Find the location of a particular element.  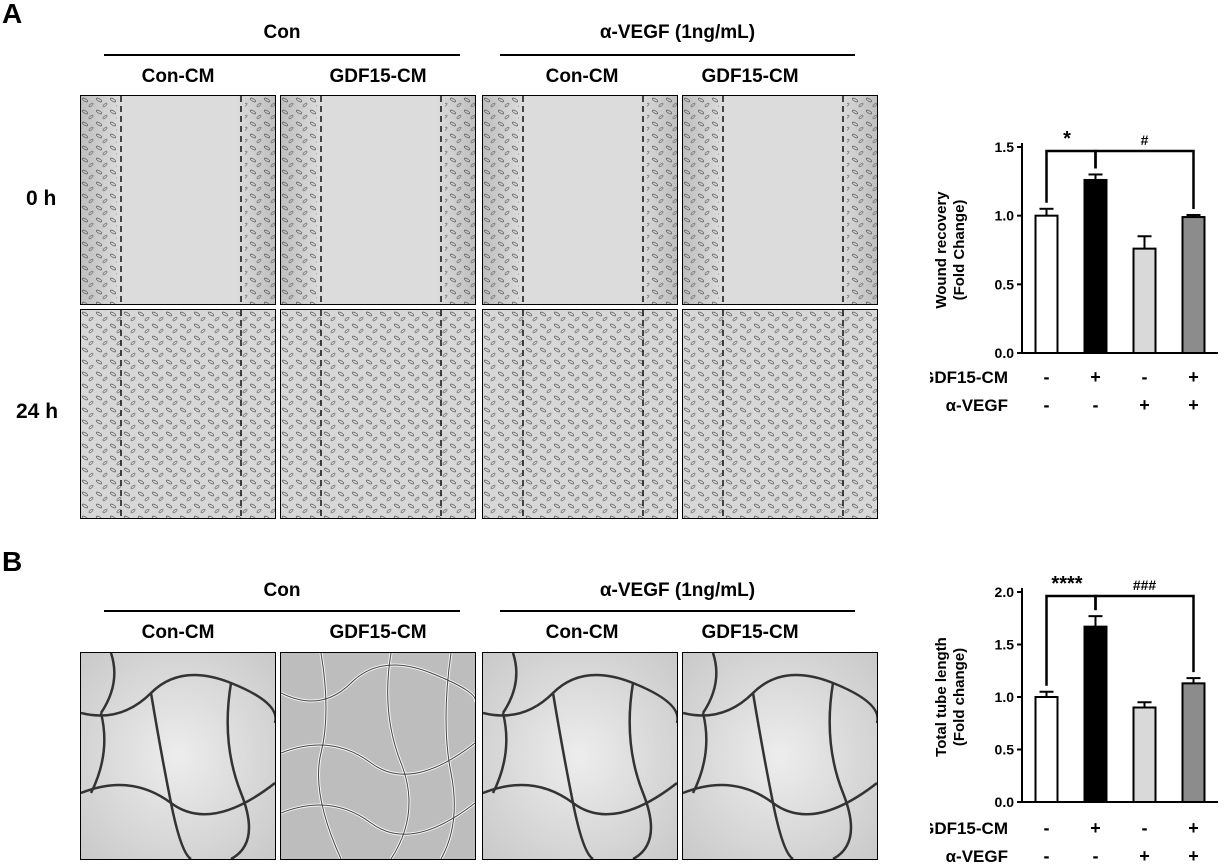

wound-micrograph-24h-con-cm is located at coordinates (178, 414).